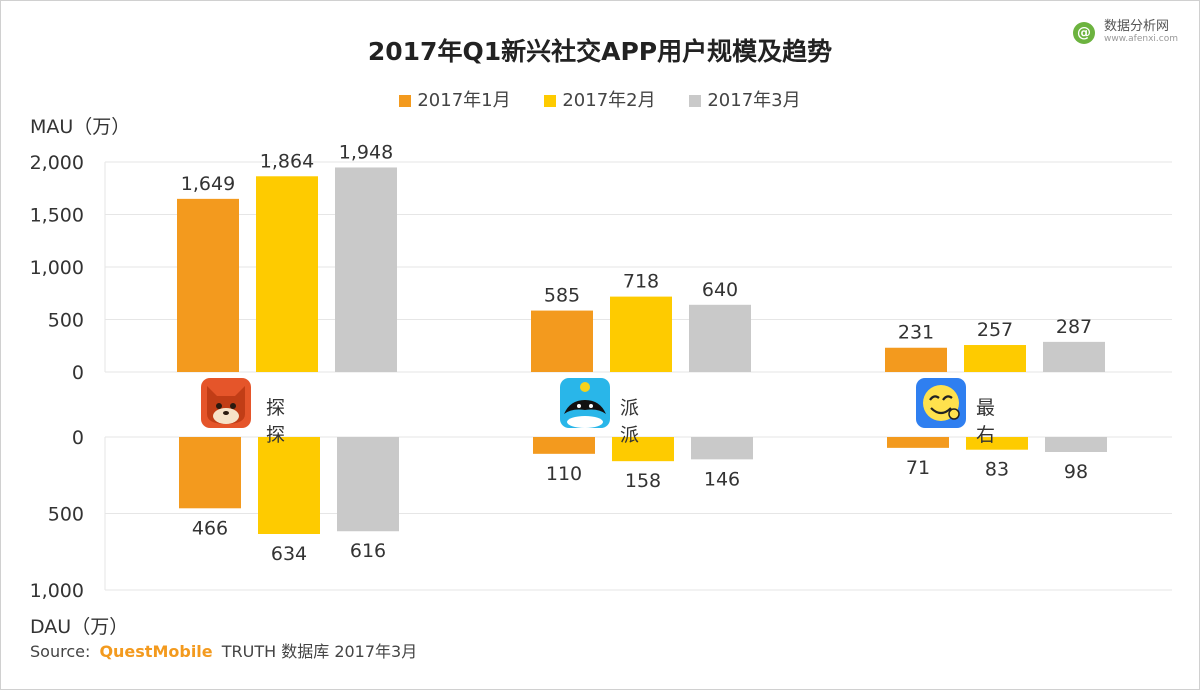  What do you see at coordinates (57, 591) in the screenshot?
I see `dau-tick-label: 1,000` at bounding box center [57, 591].